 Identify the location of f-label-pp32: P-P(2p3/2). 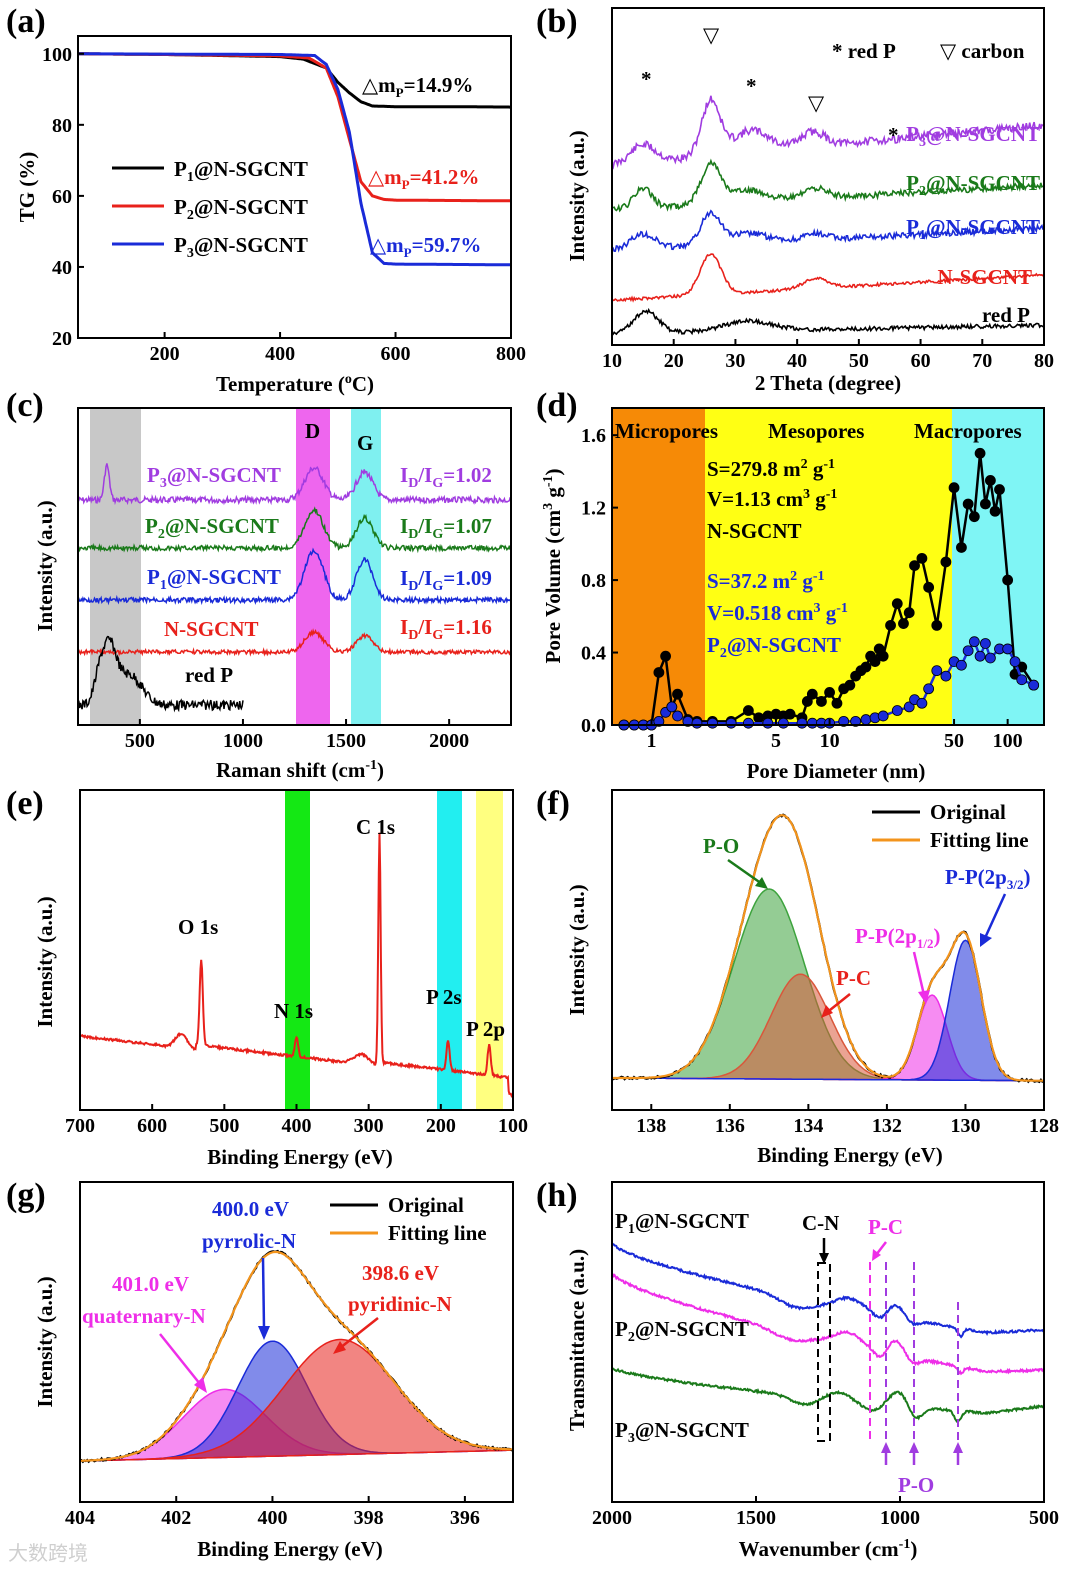
(987, 878).